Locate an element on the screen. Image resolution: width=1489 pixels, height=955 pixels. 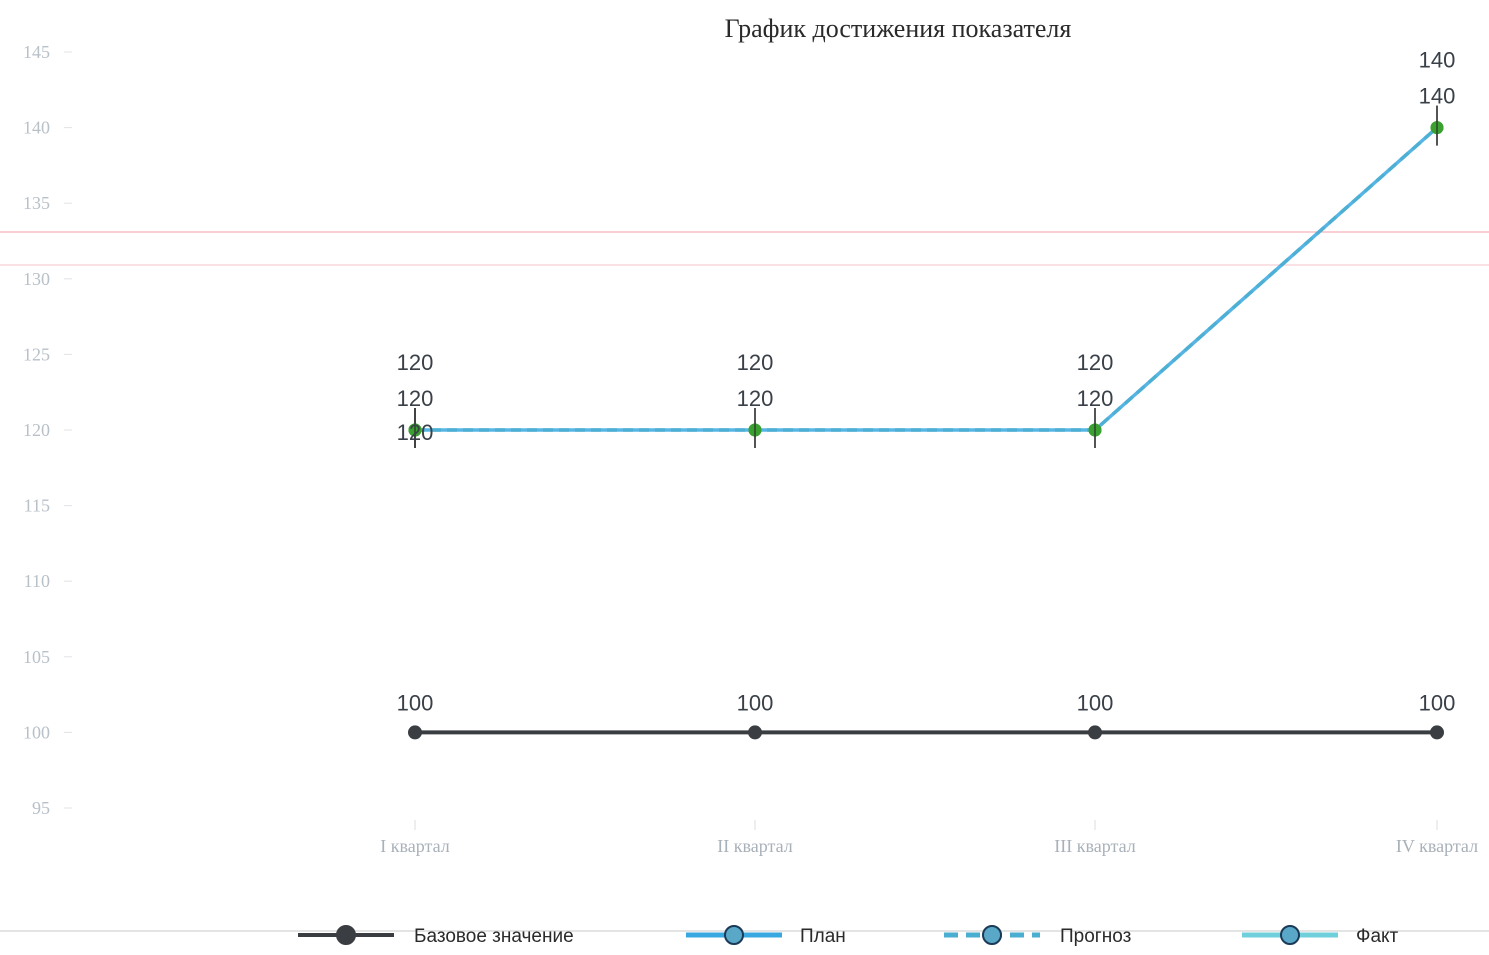
y-tick-label: 135 is located at coordinates (36, 203).